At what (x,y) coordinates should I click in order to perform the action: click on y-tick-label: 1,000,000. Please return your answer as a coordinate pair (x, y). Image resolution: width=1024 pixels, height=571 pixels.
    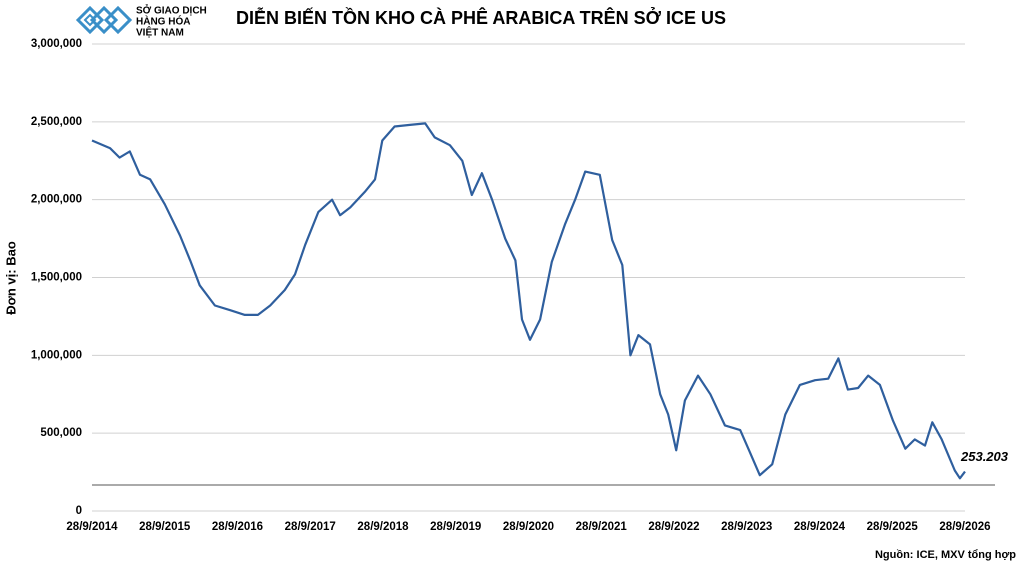
    Looking at the image, I should click on (56, 355).